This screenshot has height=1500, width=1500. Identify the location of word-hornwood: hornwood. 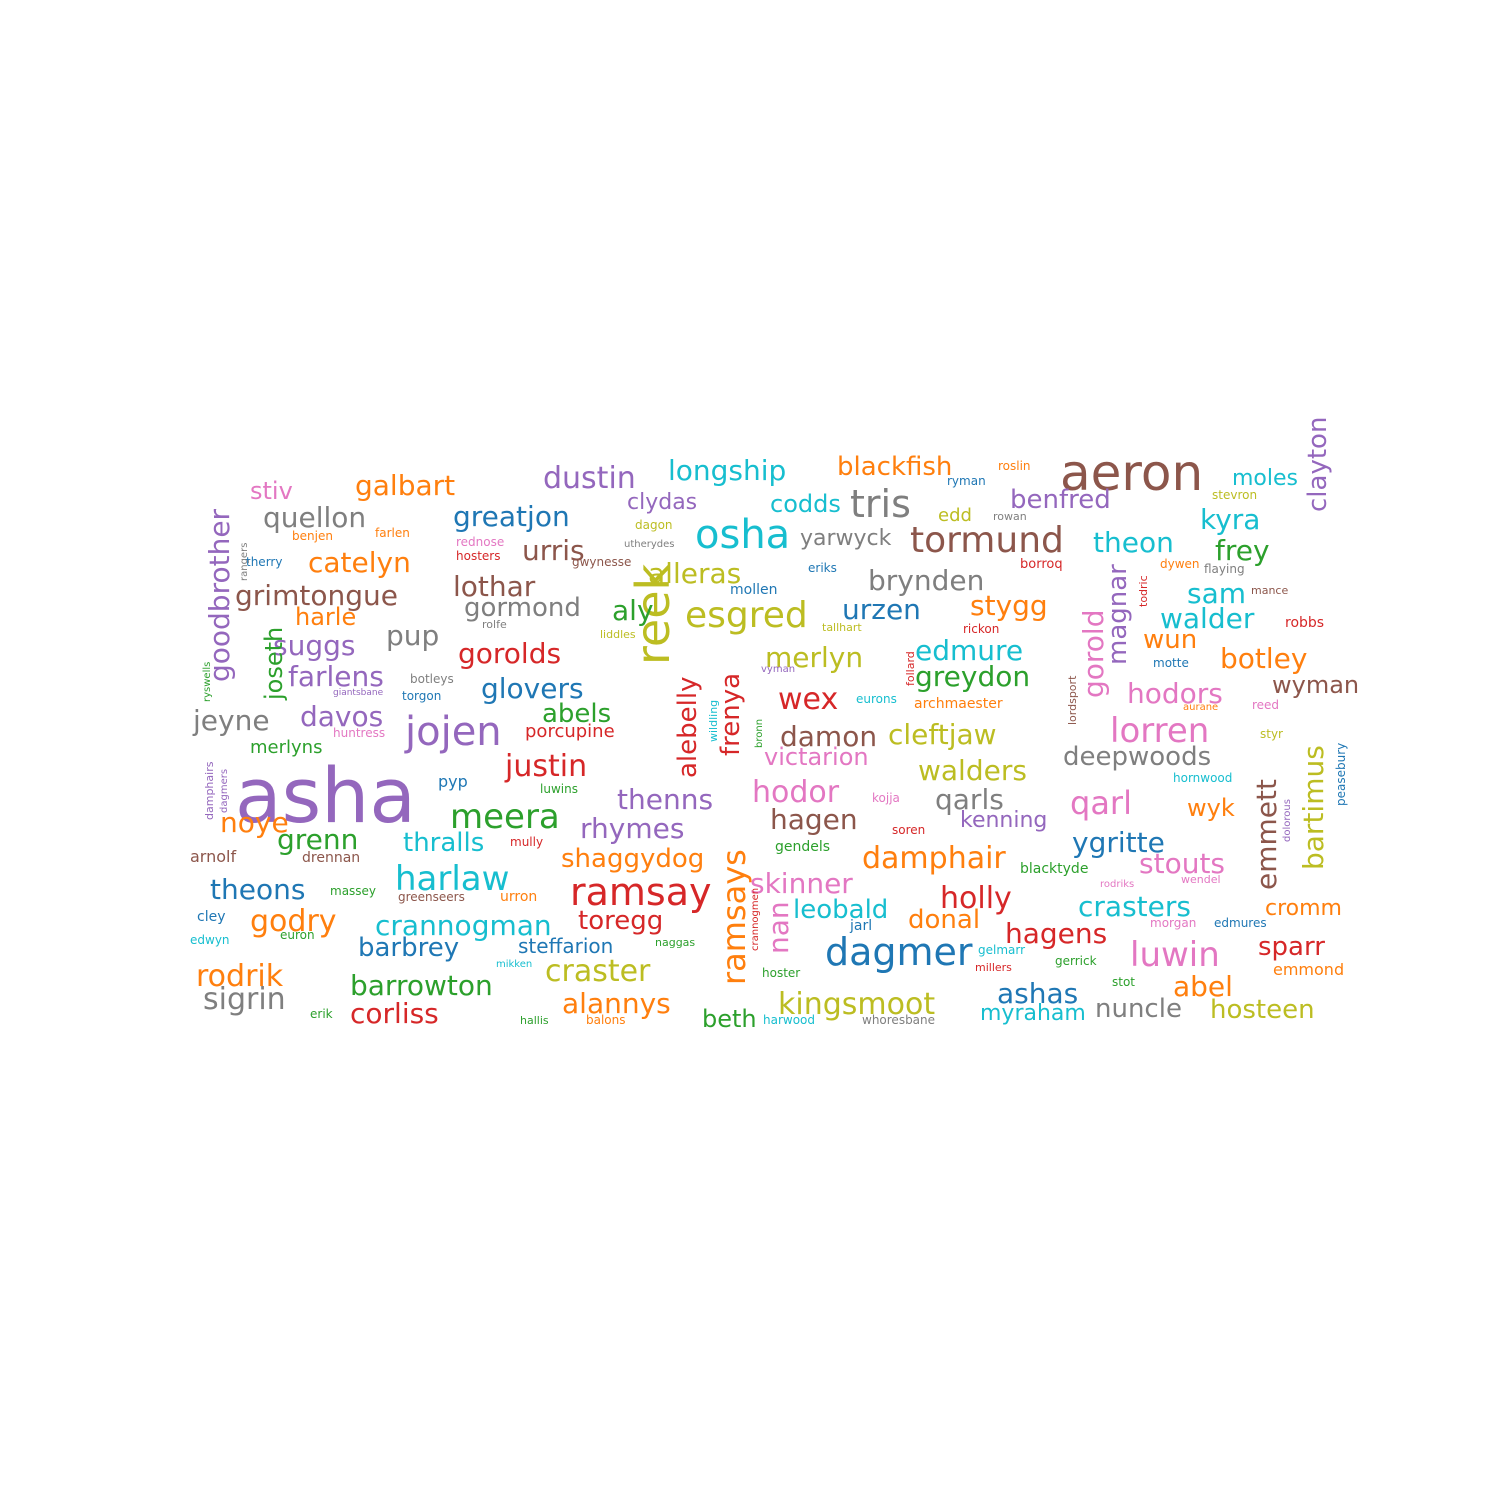
(1203, 778).